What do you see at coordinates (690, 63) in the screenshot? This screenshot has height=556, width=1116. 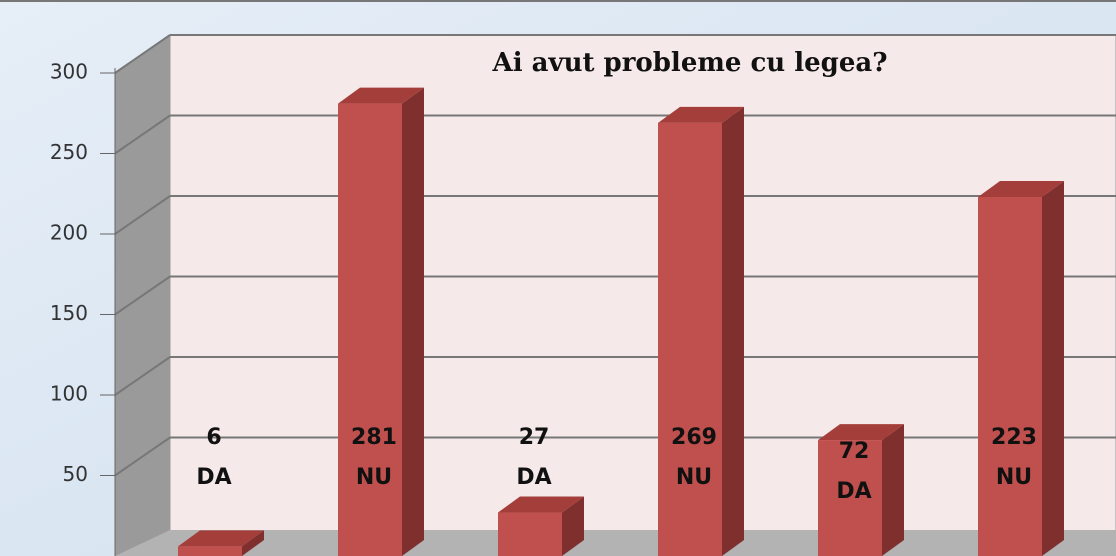 I see `chart-title: Ai avut probleme cu legea?` at bounding box center [690, 63].